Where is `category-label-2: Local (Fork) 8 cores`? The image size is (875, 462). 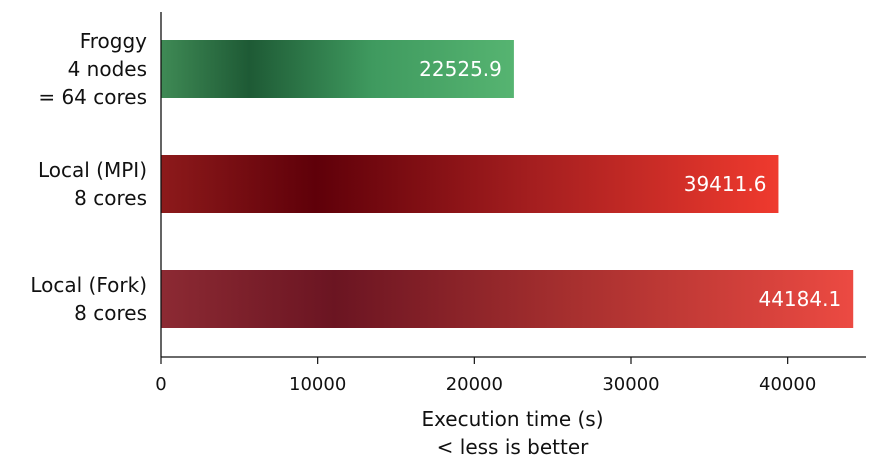 category-label-2: Local (Fork) 8 cores is located at coordinates (88, 299).